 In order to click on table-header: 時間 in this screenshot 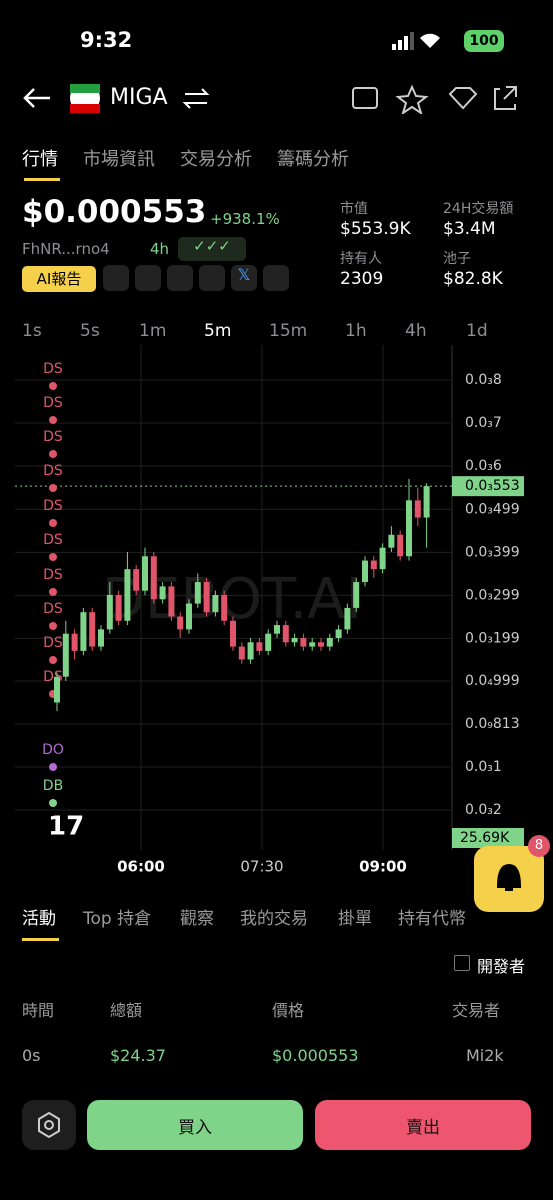, I will do `click(38, 1010)`.